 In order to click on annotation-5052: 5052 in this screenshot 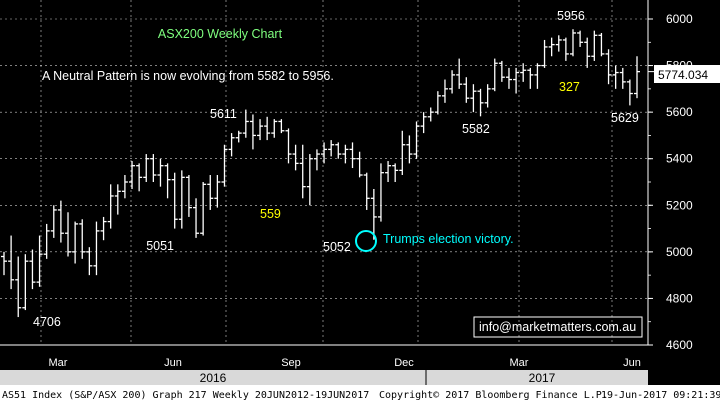, I will do `click(337, 247)`.